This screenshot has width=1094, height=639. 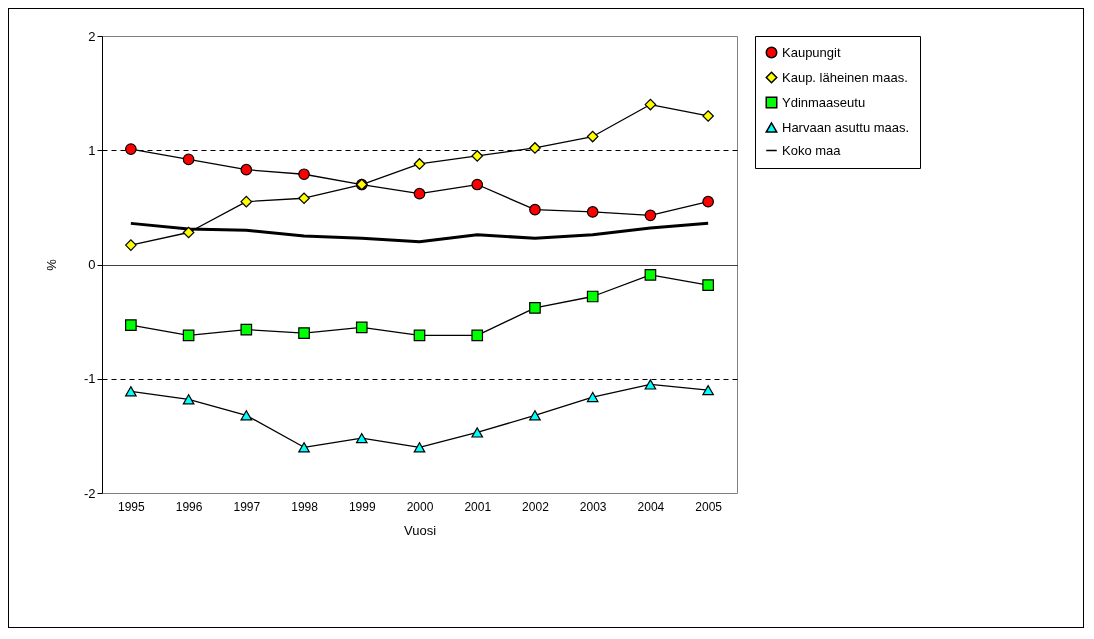 What do you see at coordinates (92, 150) in the screenshot?
I see `y-tick-label: 1` at bounding box center [92, 150].